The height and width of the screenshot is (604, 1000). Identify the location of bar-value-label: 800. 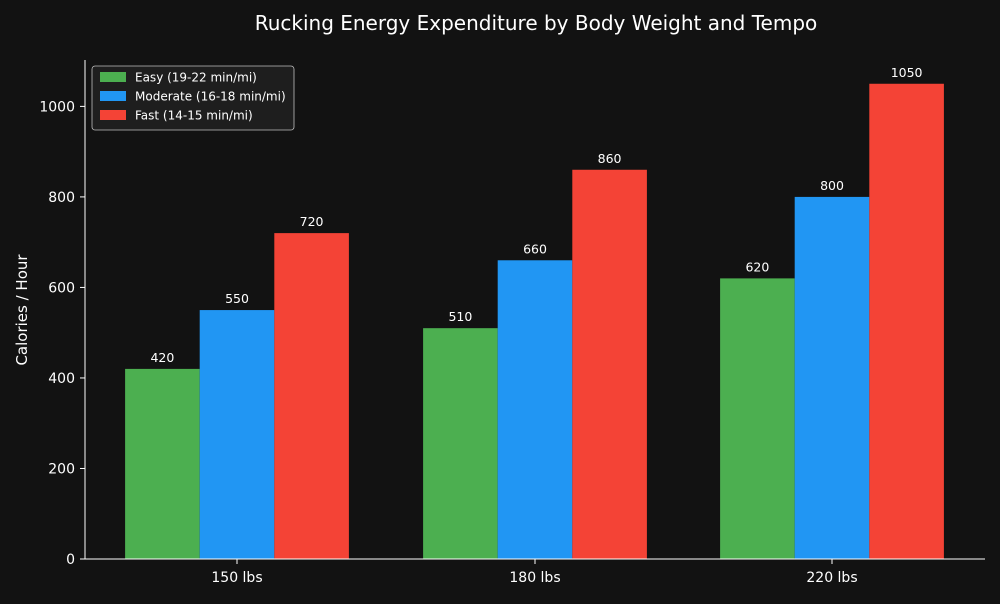
(832, 185).